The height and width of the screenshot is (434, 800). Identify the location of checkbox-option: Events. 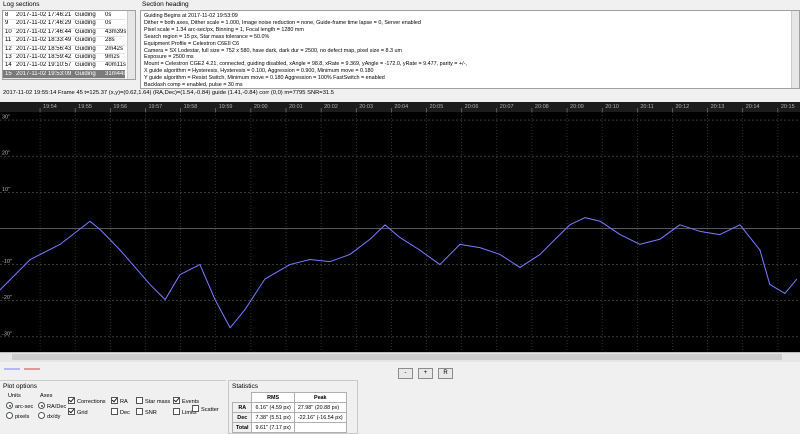
(186, 401).